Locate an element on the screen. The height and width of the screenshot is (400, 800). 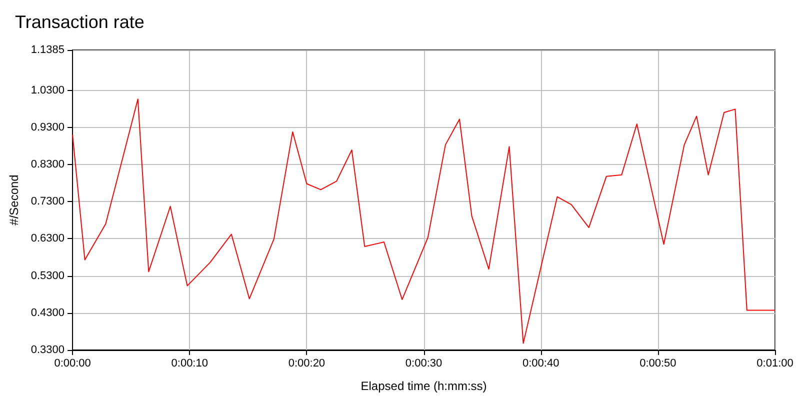
y-tick-label: 0.9300 is located at coordinates (47, 127).